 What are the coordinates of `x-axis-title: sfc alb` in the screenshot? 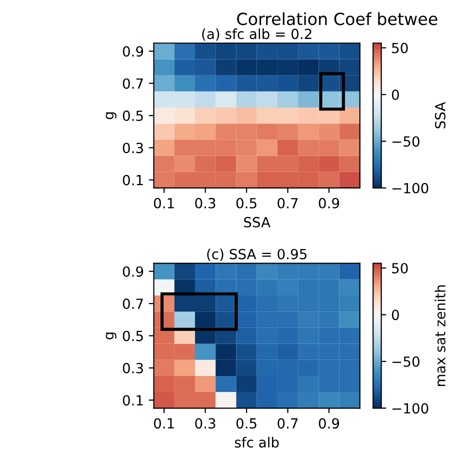 It's located at (256, 442).